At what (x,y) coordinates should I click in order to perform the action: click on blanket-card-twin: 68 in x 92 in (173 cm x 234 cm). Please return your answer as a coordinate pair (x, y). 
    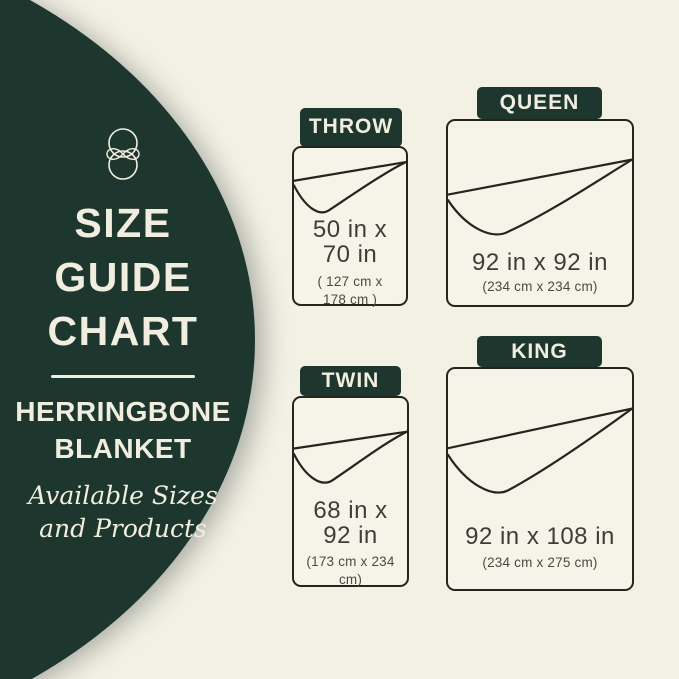
    Looking at the image, I should click on (350, 491).